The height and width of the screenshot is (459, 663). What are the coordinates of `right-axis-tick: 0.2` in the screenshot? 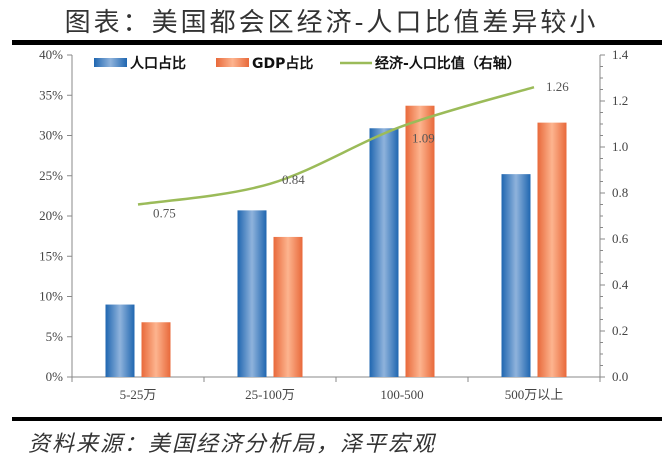 It's located at (620, 330).